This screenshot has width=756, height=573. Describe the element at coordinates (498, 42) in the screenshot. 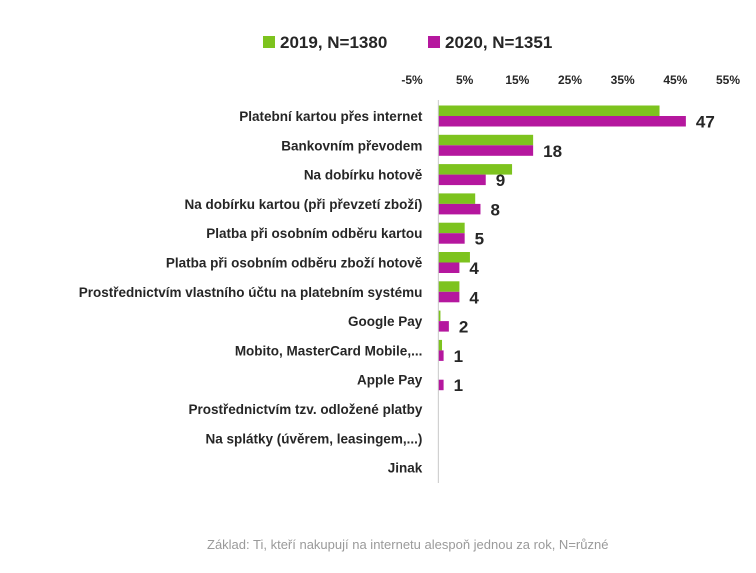

I see `legend-label-2020: 2020, N=1351` at that location.